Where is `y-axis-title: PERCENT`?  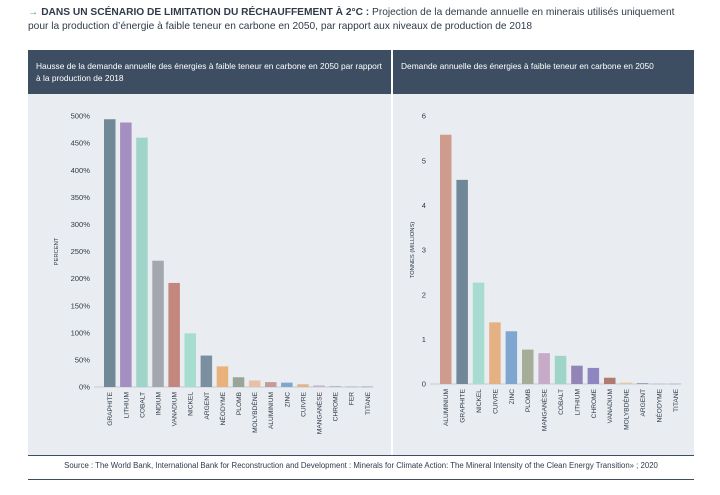
y-axis-title: PERCENT is located at coordinates (57, 251).